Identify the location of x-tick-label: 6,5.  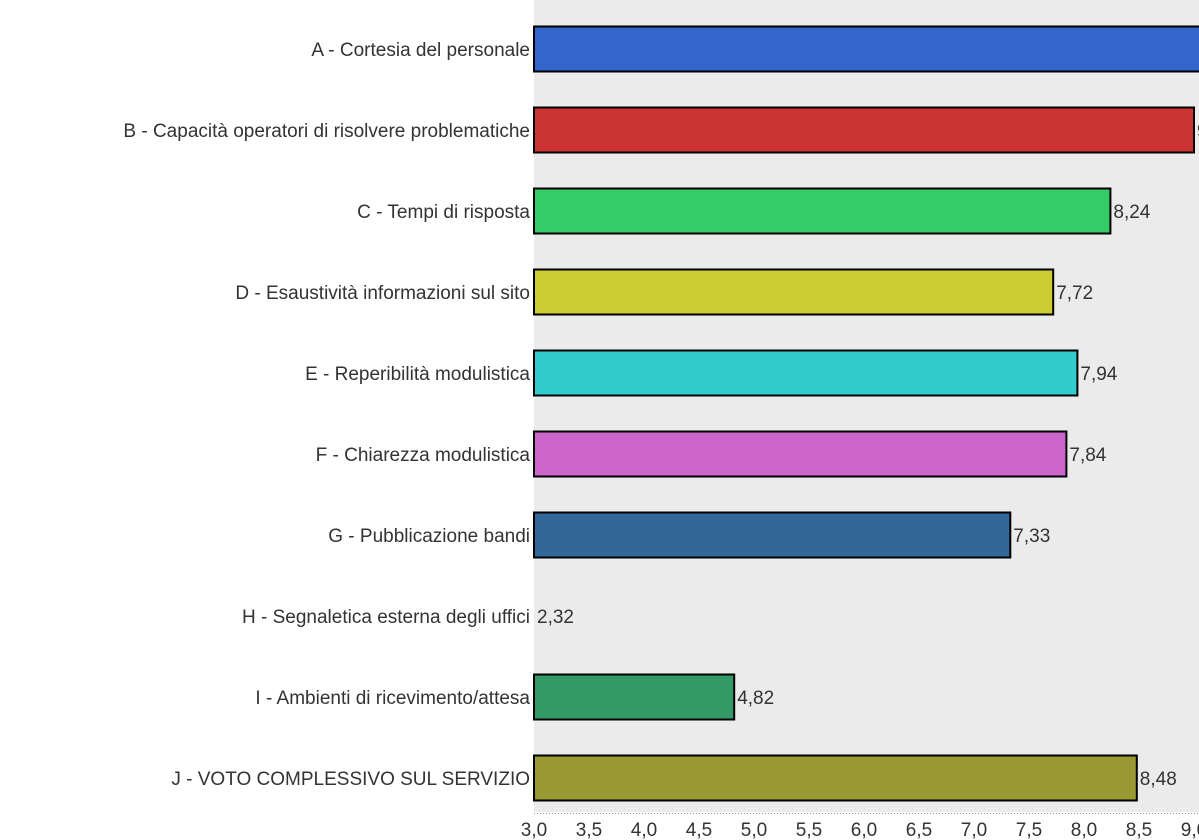
(919, 830).